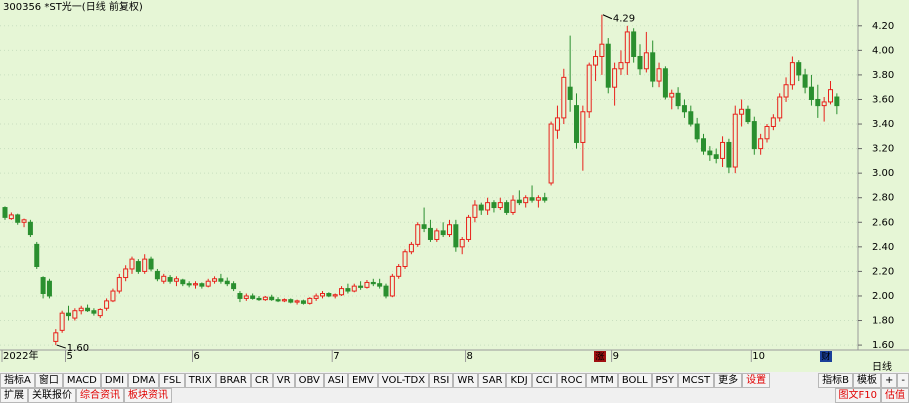 The width and height of the screenshot is (909, 403). What do you see at coordinates (883, 222) in the screenshot?
I see `y-tick-label: 2.60` at bounding box center [883, 222].